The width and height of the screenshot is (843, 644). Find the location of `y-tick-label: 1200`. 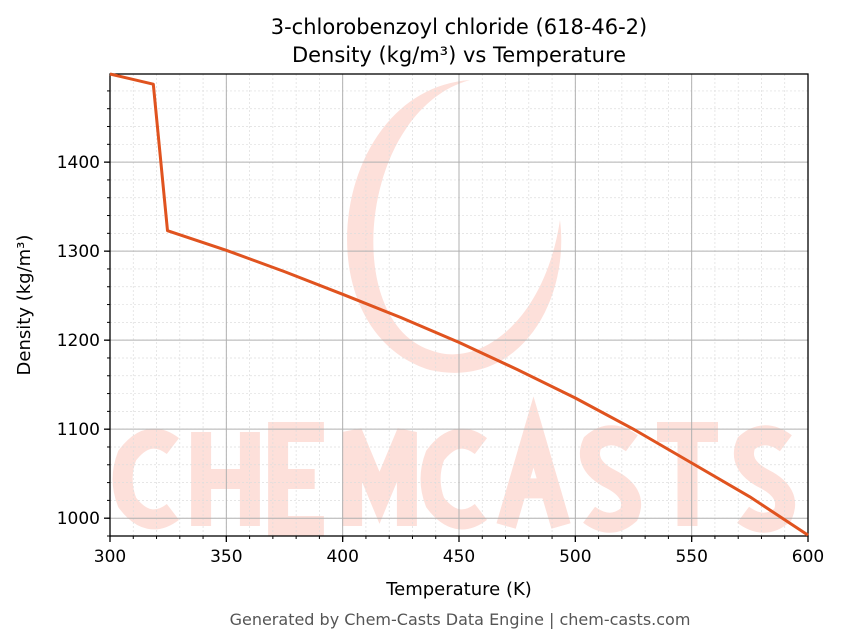

y-tick-label: 1200 is located at coordinates (78, 341).